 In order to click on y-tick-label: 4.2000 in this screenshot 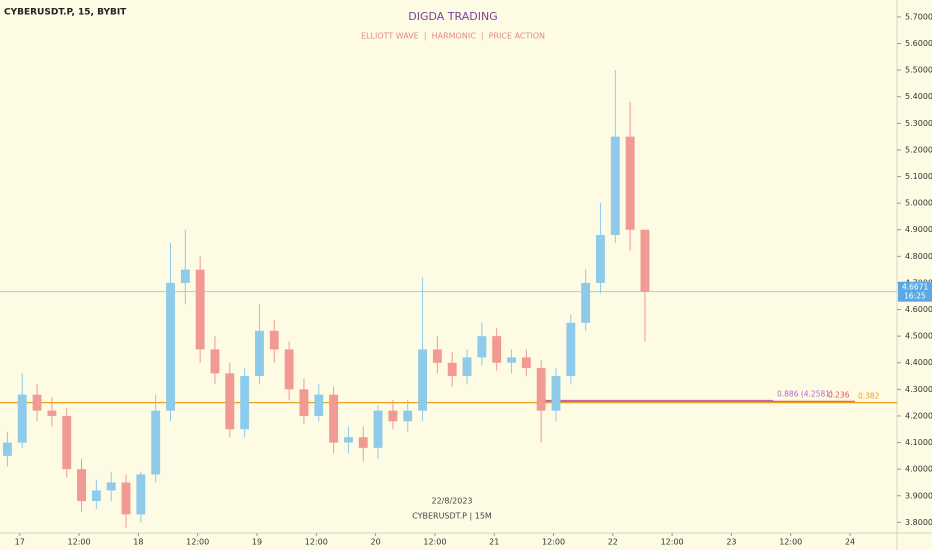, I will do `click(918, 415)`.